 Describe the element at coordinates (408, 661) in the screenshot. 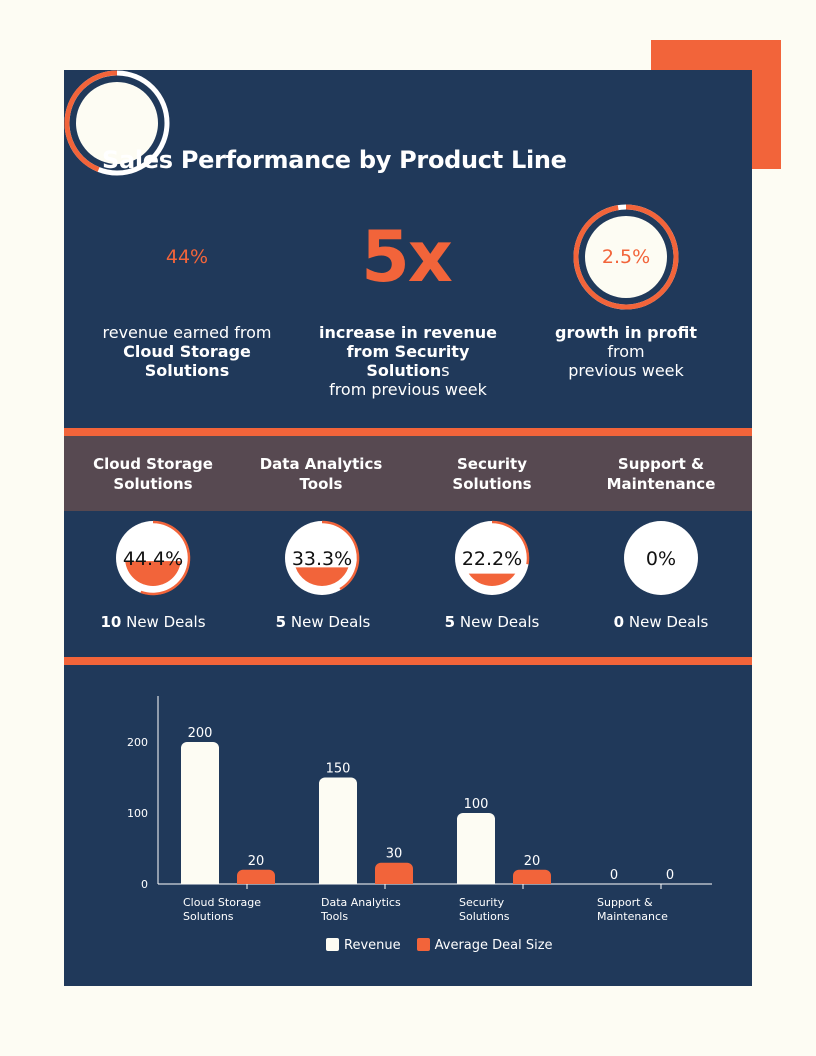

I see `divider-stripe-bottom` at that location.